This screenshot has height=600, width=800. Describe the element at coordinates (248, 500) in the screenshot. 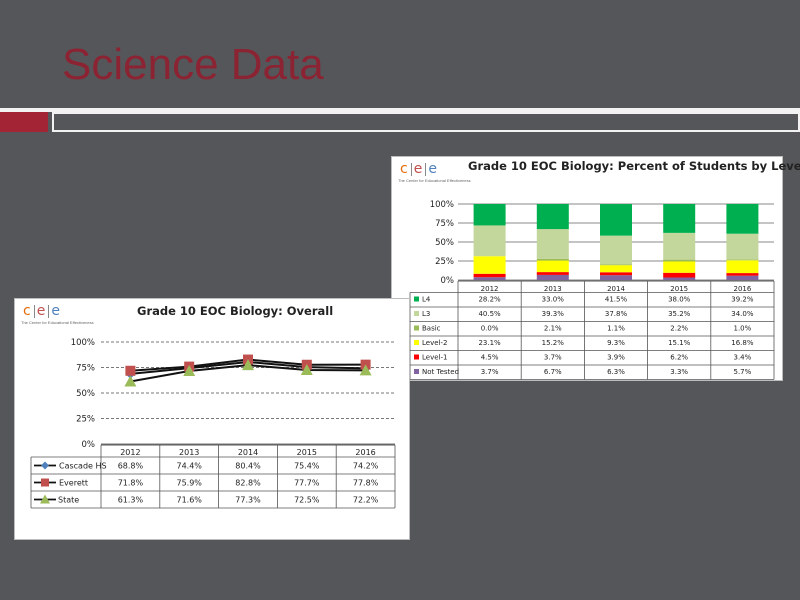

I see `data-label: 77.3%` at that location.